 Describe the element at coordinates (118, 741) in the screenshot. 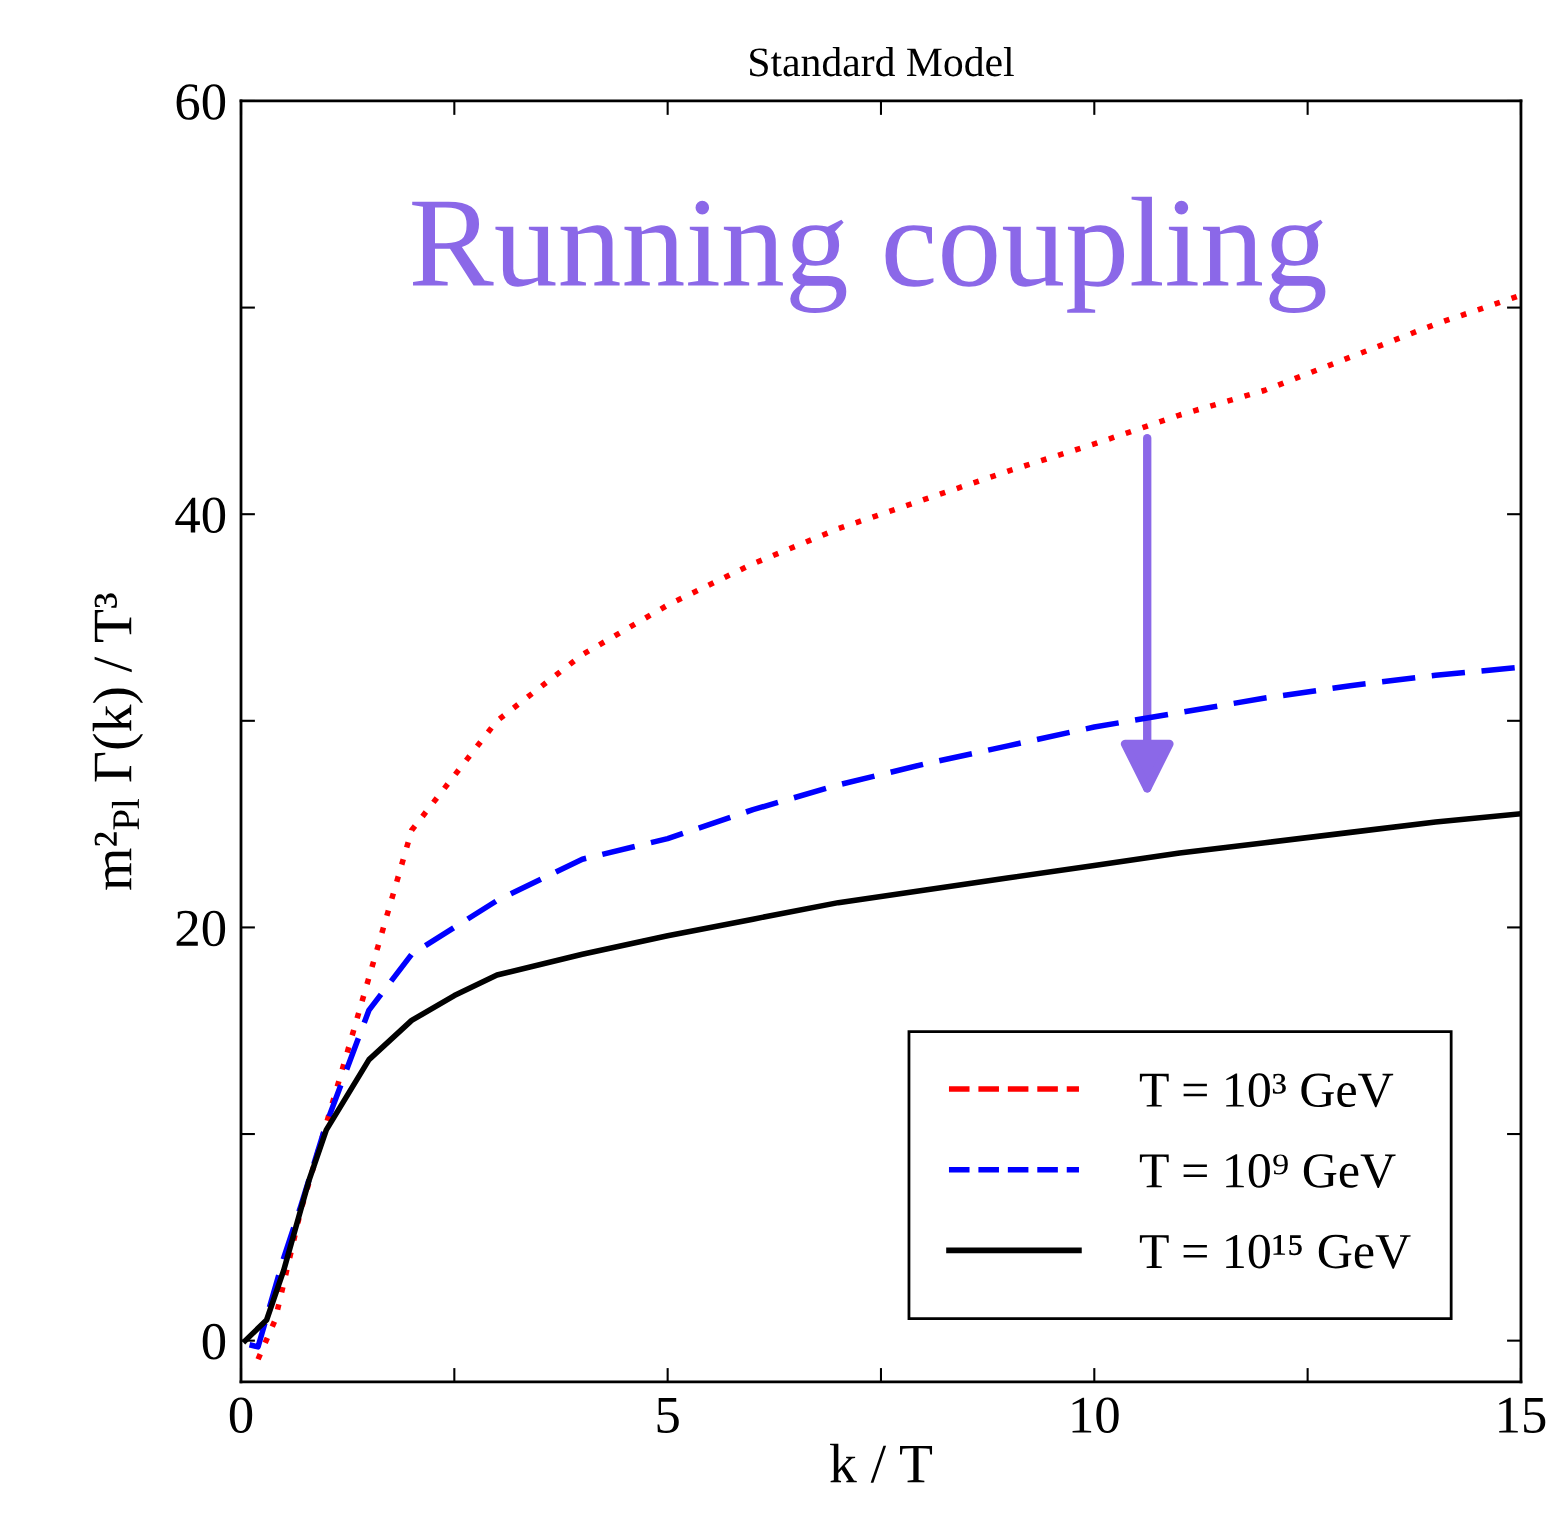

I see `y-axis-title: m²$_{Pl}$ Γ(k) / T³` at that location.